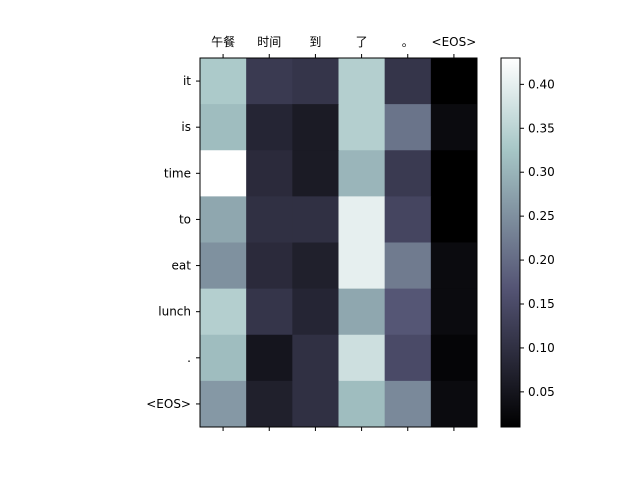  Describe the element at coordinates (182, 266) in the screenshot. I see `y-tick-label: eat` at that location.